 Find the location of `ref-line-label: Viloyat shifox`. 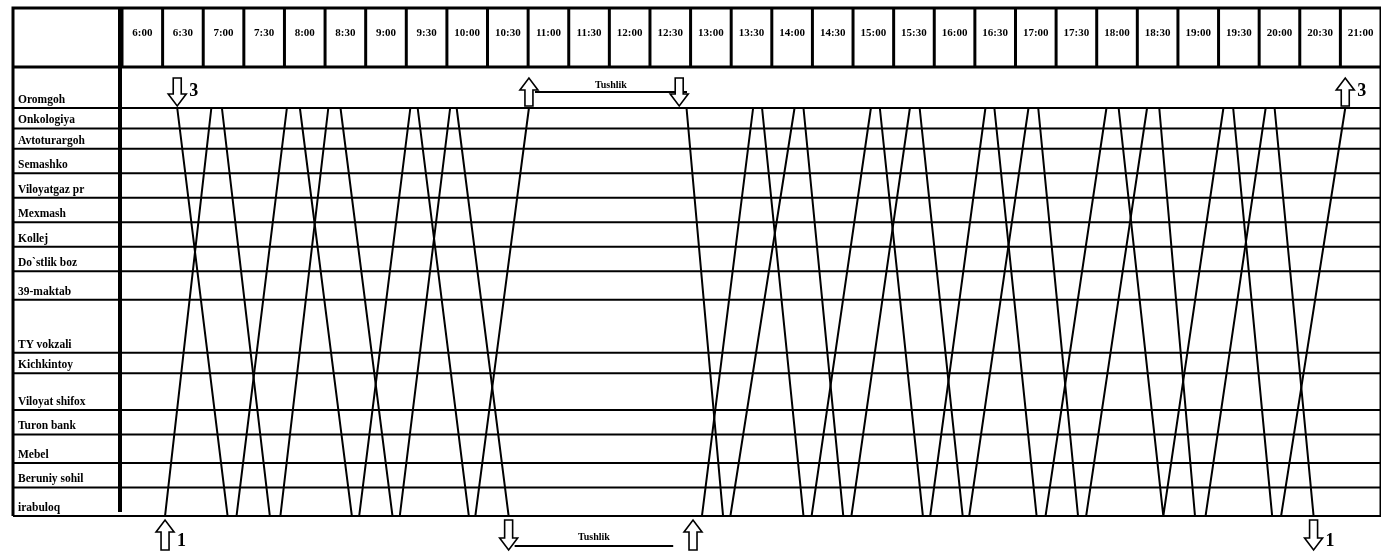

ref-line-label: Viloyat shifox is located at coordinates (52, 401).